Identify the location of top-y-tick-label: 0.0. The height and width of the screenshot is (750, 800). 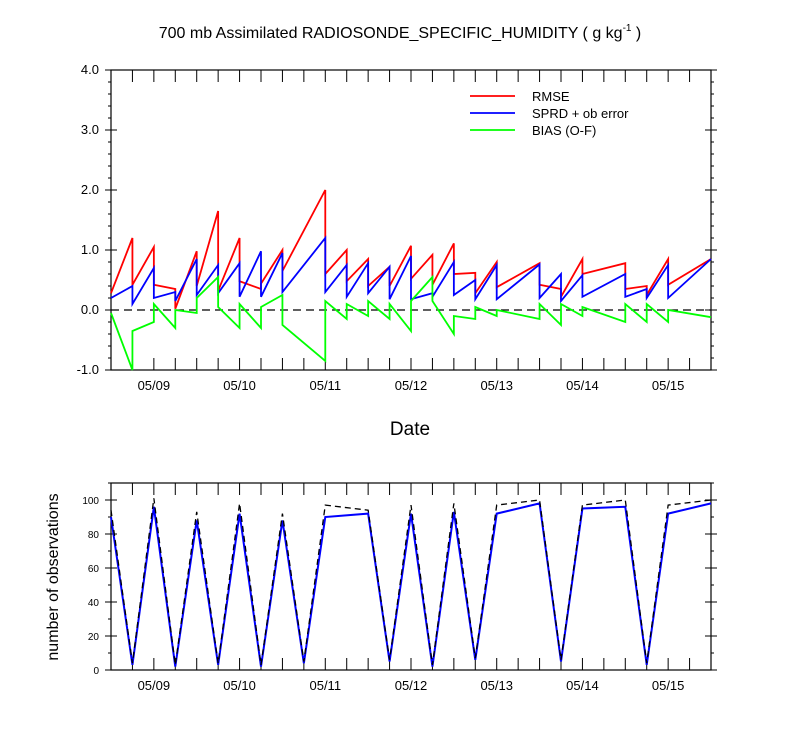
(90, 309).